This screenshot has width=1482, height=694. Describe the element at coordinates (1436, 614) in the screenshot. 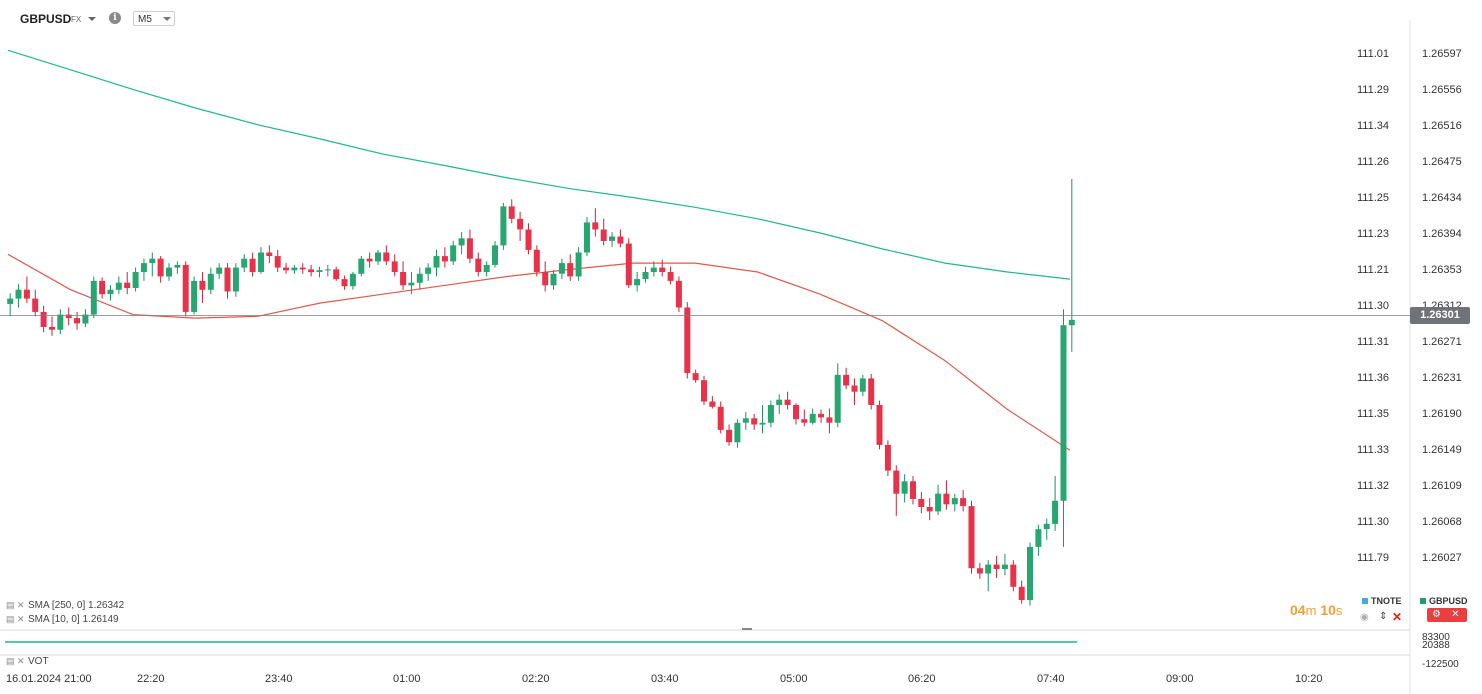

I see `settings-icon: ⚙` at that location.